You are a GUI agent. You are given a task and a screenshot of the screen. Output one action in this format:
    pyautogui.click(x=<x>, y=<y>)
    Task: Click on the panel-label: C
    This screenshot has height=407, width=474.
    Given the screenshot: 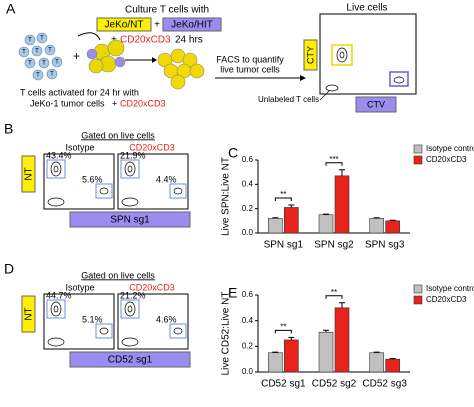 What is the action you would take?
    pyautogui.click(x=233, y=153)
    